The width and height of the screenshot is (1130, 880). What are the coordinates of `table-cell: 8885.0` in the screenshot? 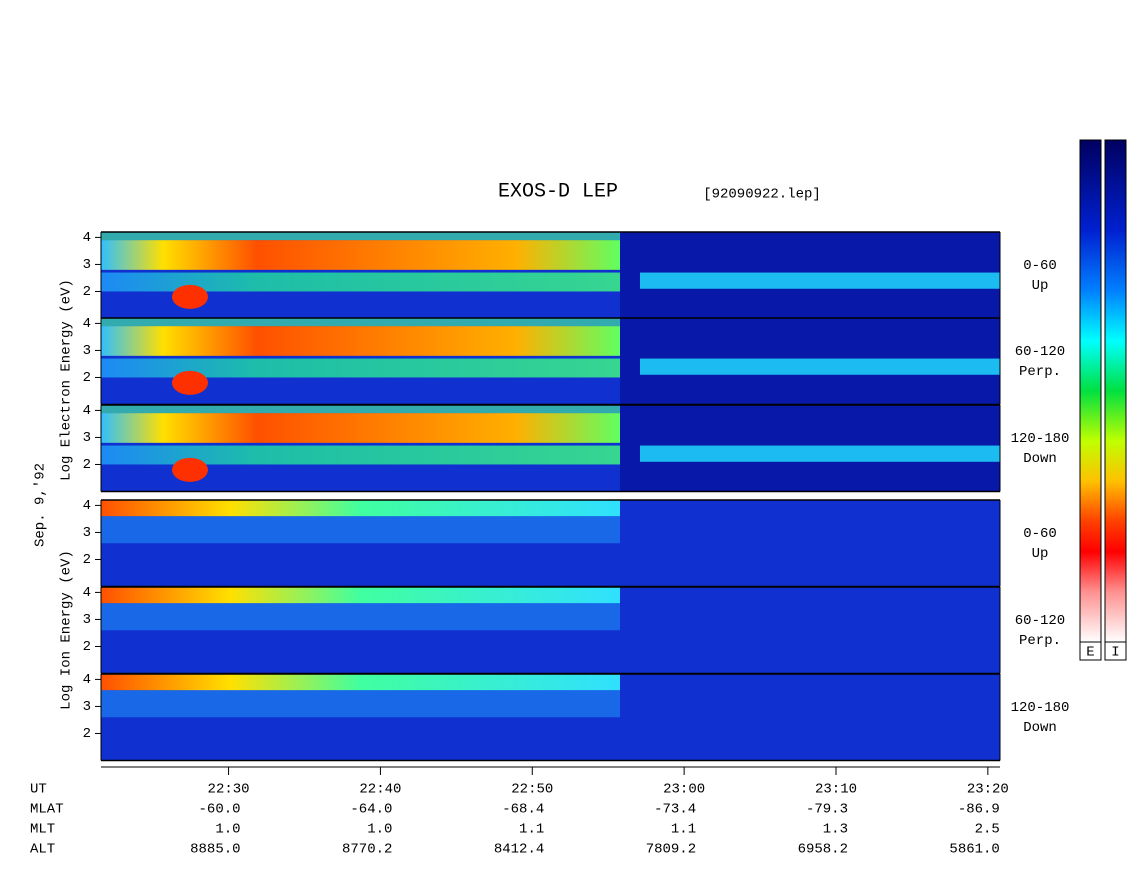 It's located at (215, 850).